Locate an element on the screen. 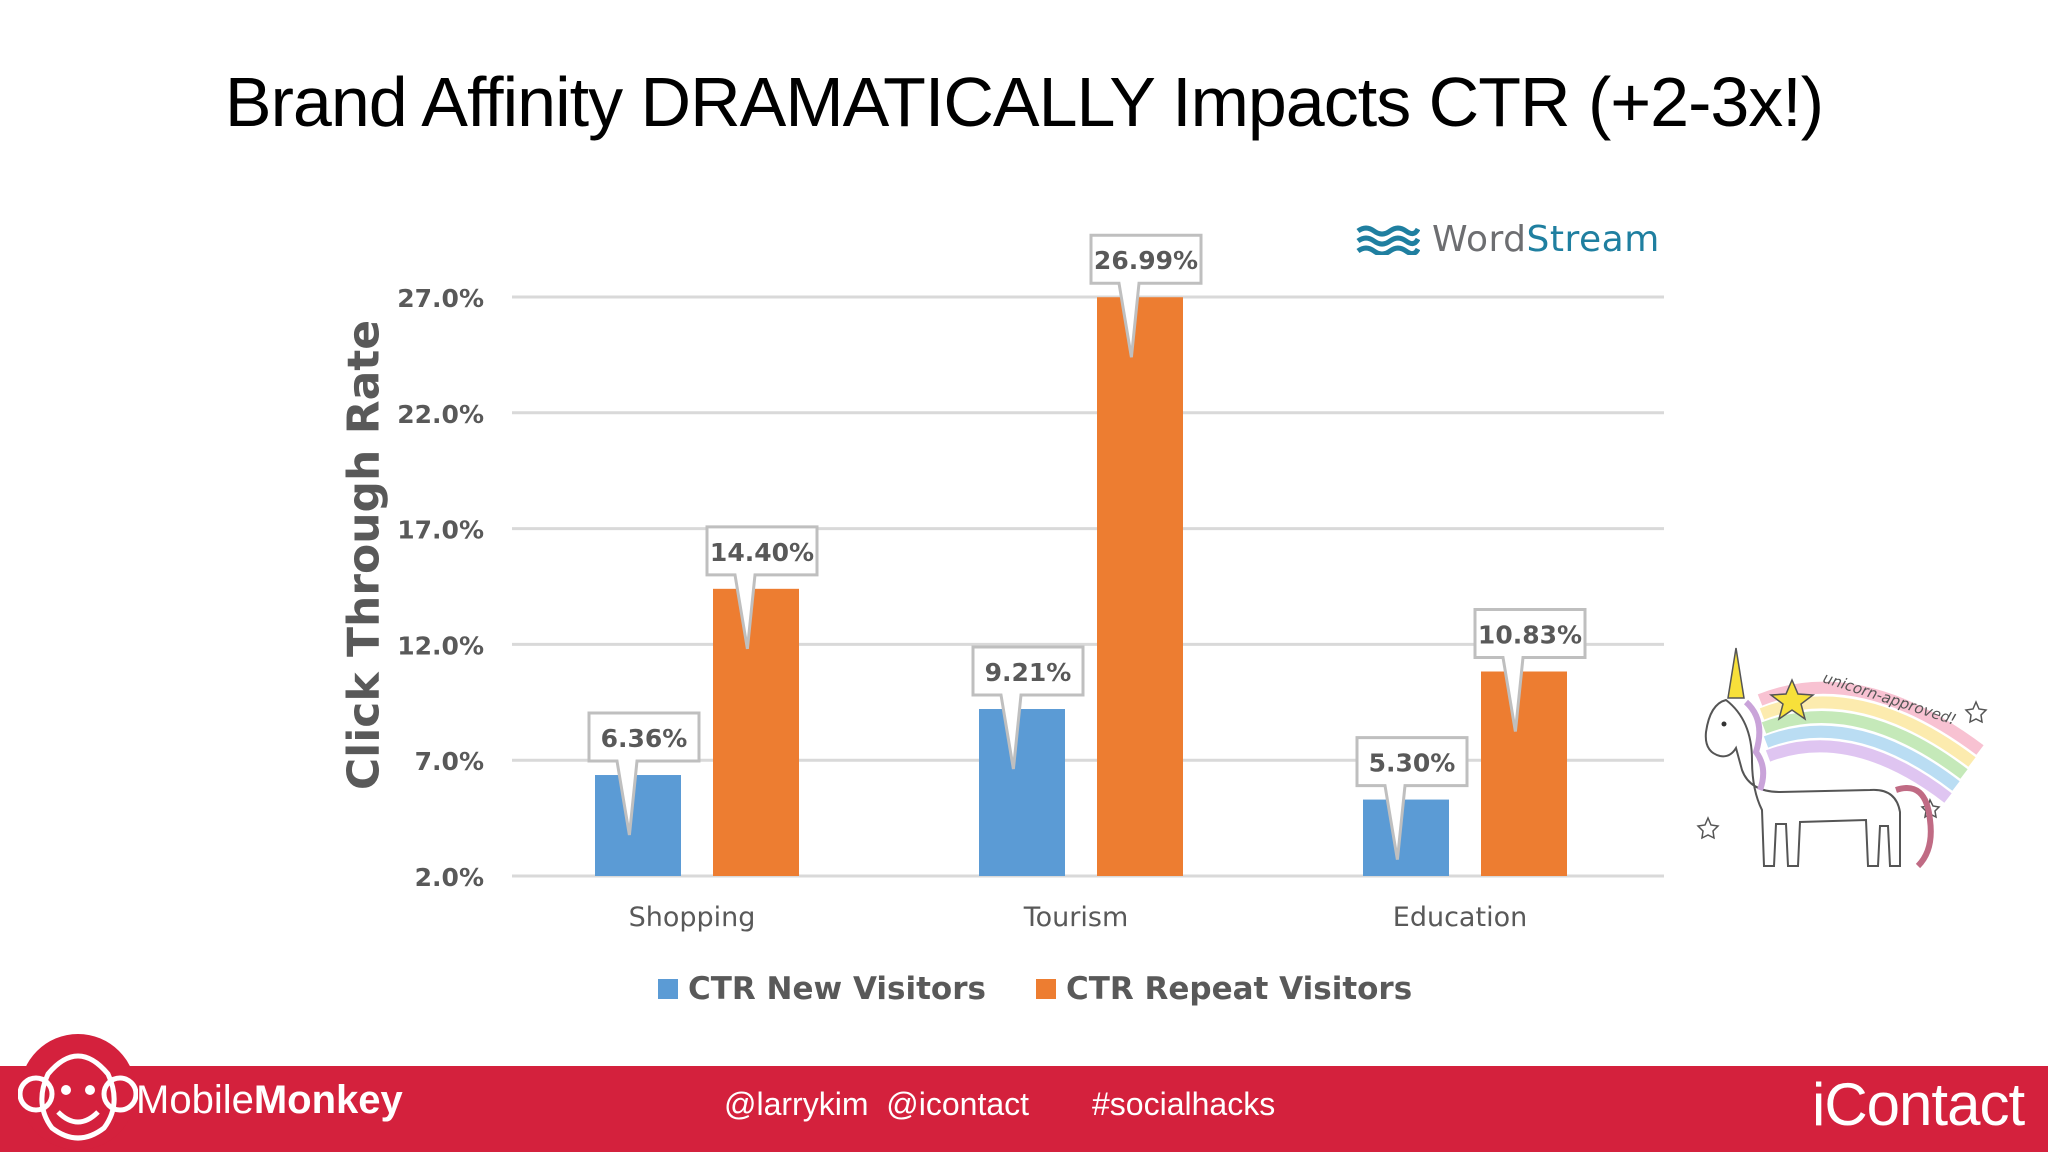  wordstream-stream: Stream is located at coordinates (1593, 239).